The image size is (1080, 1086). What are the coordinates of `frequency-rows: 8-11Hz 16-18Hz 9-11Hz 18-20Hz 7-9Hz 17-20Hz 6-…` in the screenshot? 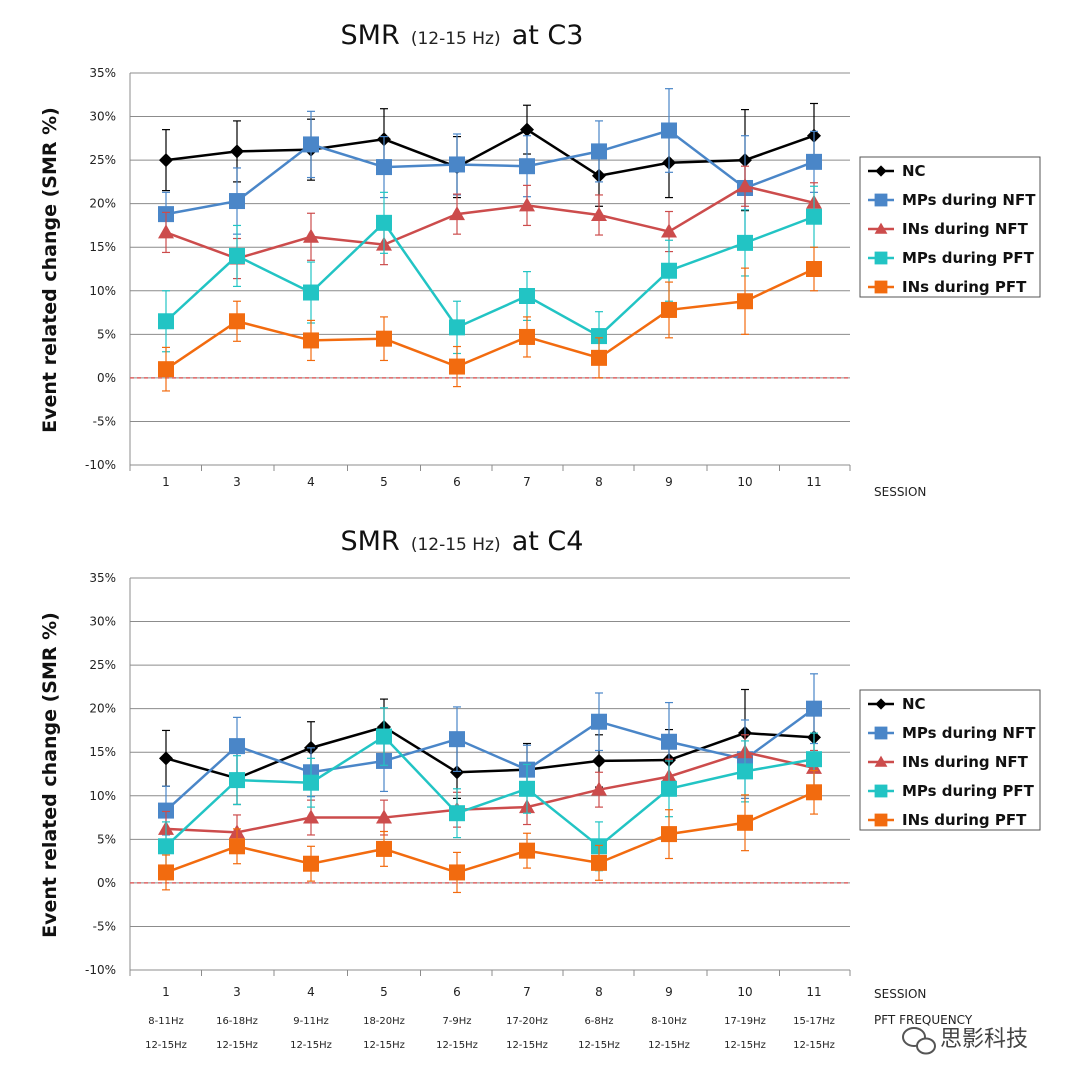 It's located at (490, 1033).